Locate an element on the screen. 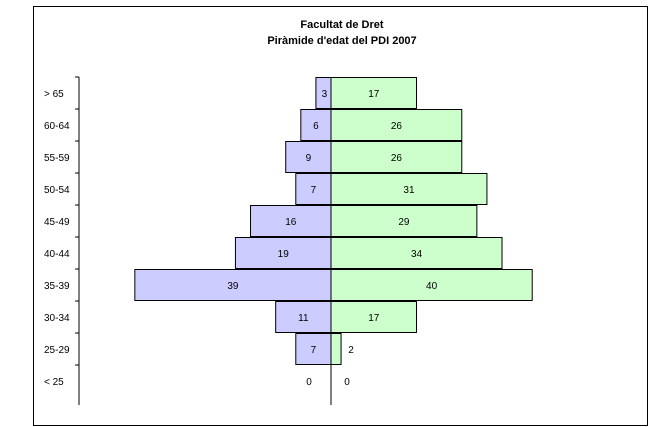  data-label-right-30-34: 17 is located at coordinates (374, 318).